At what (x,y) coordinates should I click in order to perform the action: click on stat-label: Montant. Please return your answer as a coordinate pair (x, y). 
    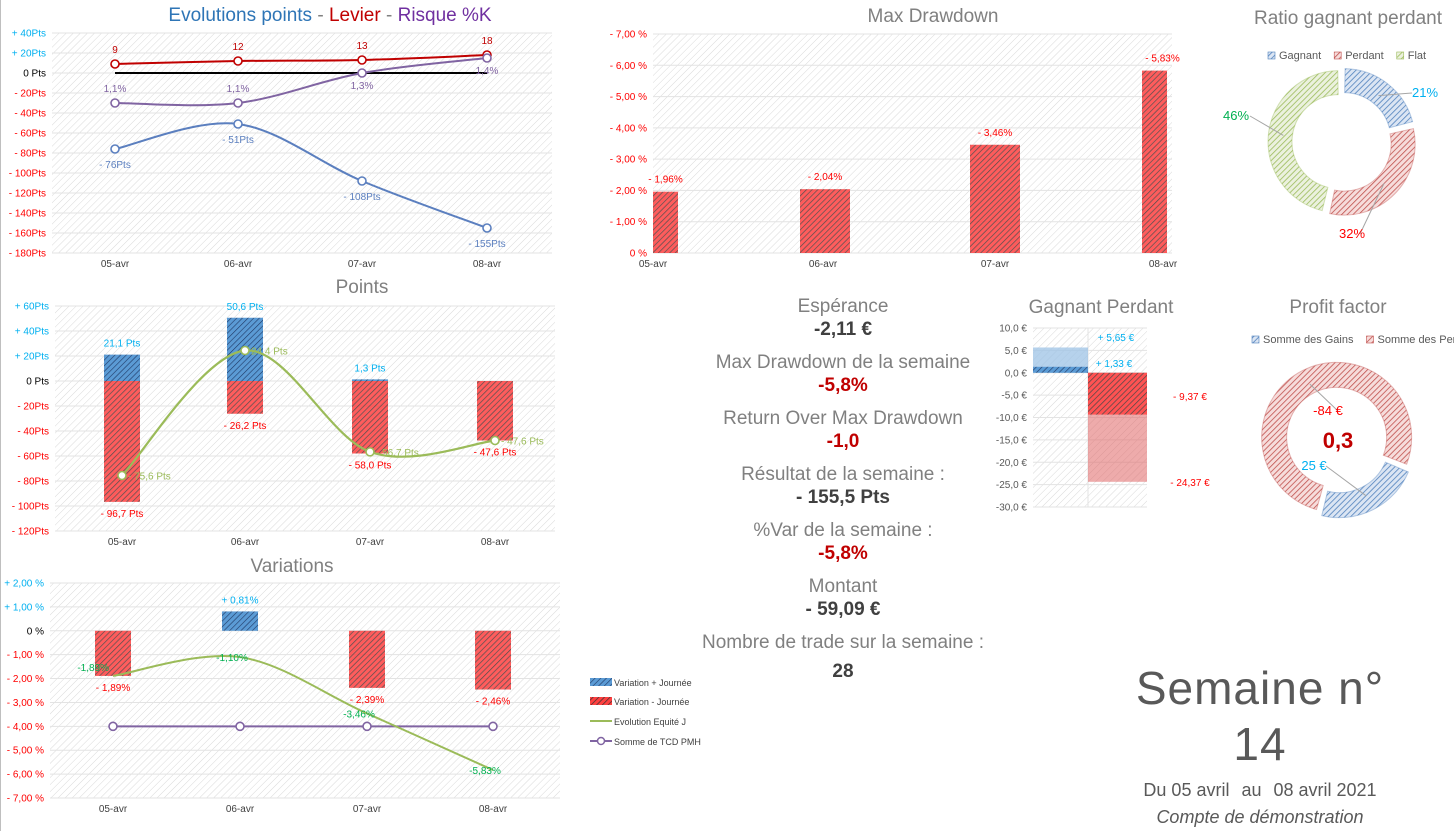
    Looking at the image, I should click on (843, 586).